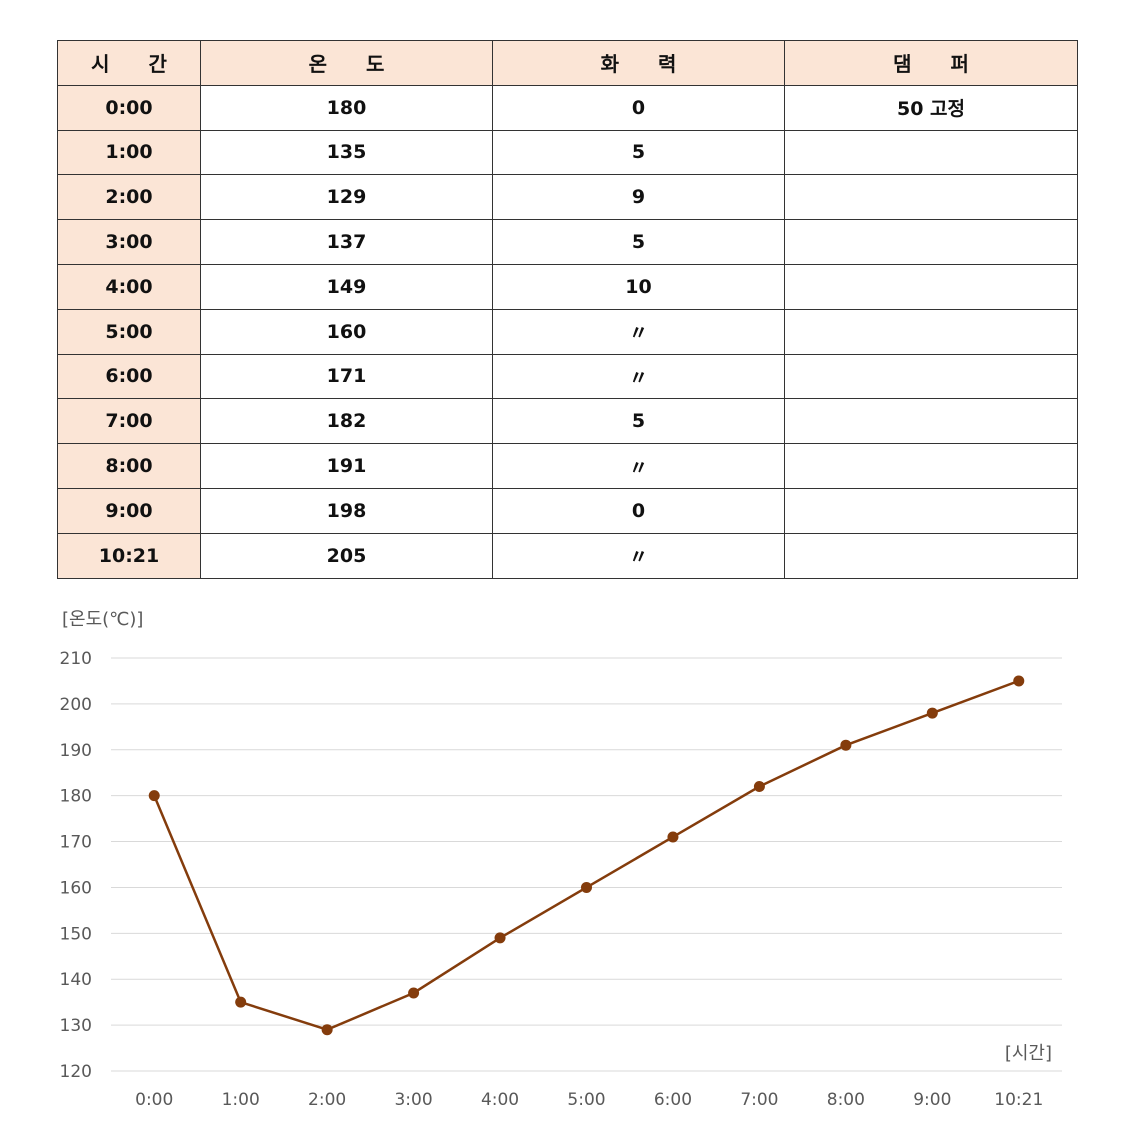  What do you see at coordinates (1028, 1053) in the screenshot?
I see `x-axis-label: [시간]` at bounding box center [1028, 1053].